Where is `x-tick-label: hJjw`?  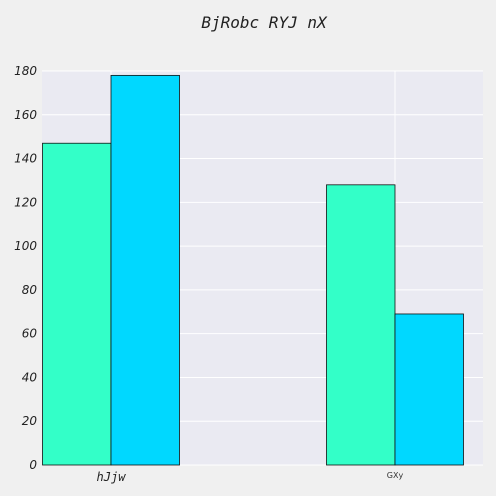 x-tick-label: hJjw is located at coordinates (112, 477).